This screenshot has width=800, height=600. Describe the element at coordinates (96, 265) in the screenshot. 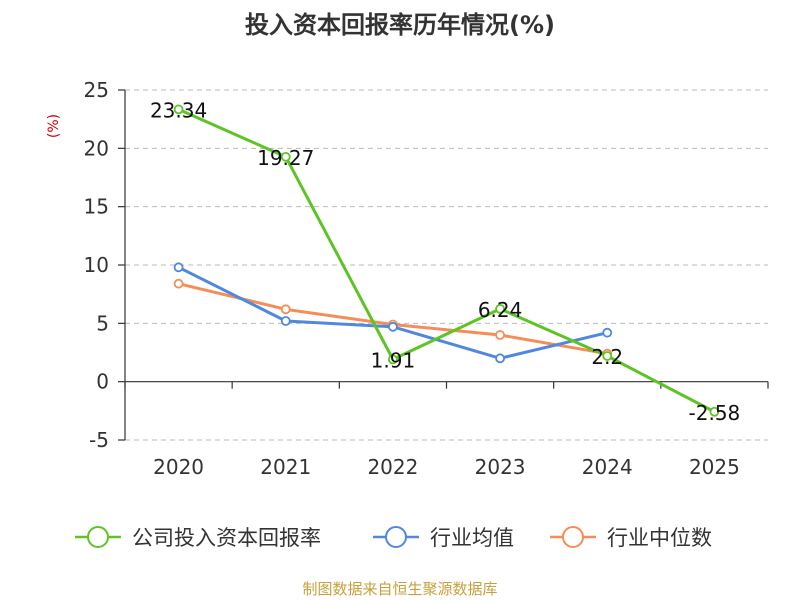

I see `y-tick-label: 10` at that location.